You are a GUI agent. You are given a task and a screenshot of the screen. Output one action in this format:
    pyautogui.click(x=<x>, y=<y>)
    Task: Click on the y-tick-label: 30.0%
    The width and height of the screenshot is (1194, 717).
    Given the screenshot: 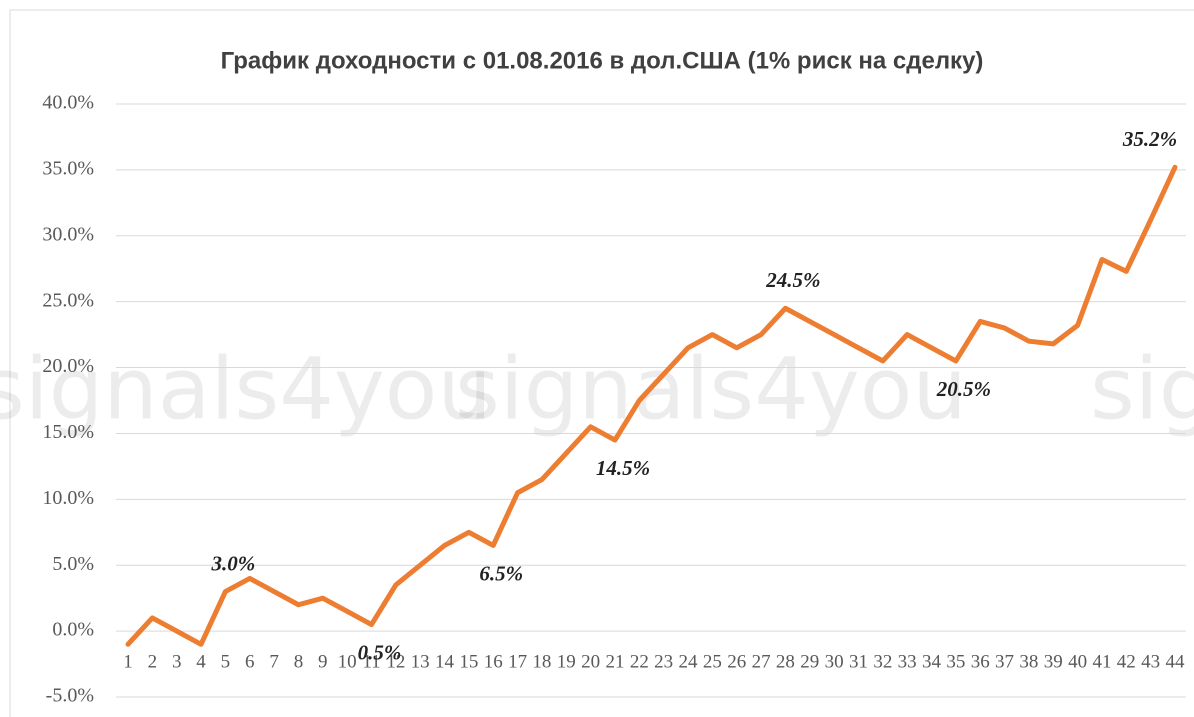 What is the action you would take?
    pyautogui.click(x=68, y=234)
    